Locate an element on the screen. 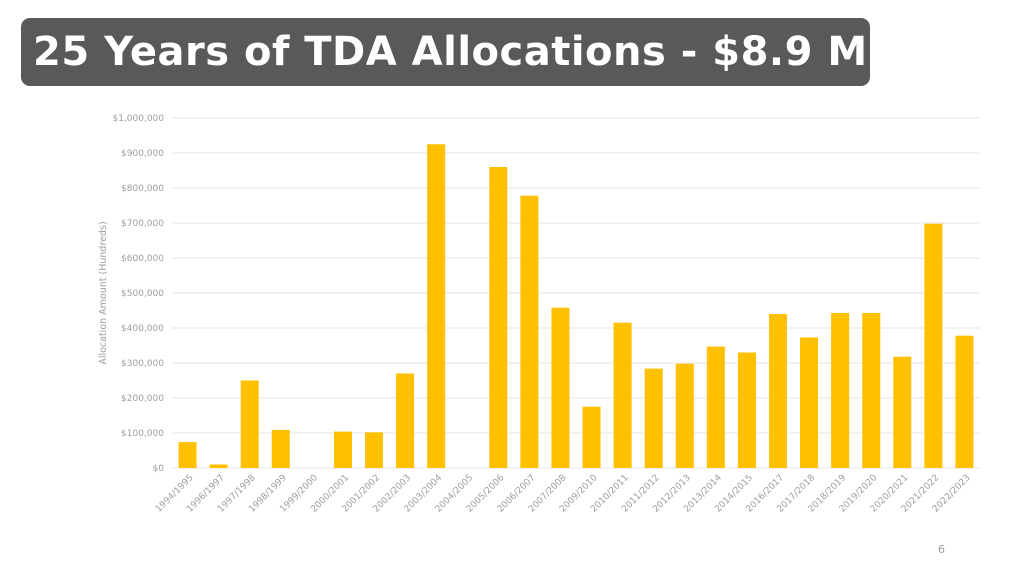 Image resolution: width=1024 pixels, height=576 pixels. y-tick-label: $800,000 is located at coordinates (142, 189).